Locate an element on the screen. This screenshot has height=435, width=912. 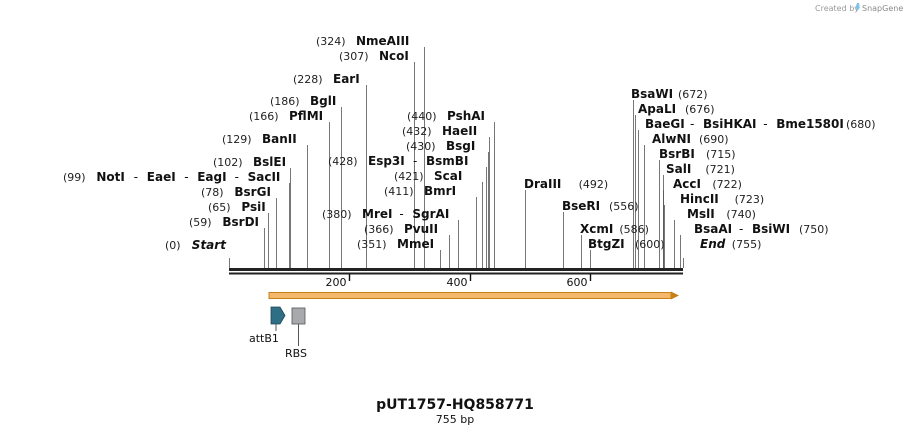
enzyme-name: BsgI is located at coordinates (460, 146).